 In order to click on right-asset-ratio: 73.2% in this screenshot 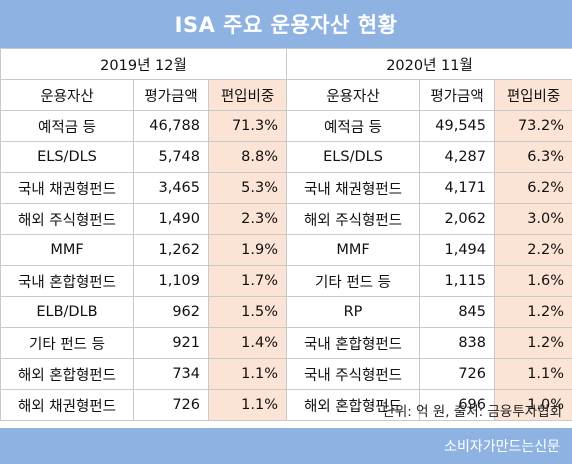, I will do `click(533, 126)`.